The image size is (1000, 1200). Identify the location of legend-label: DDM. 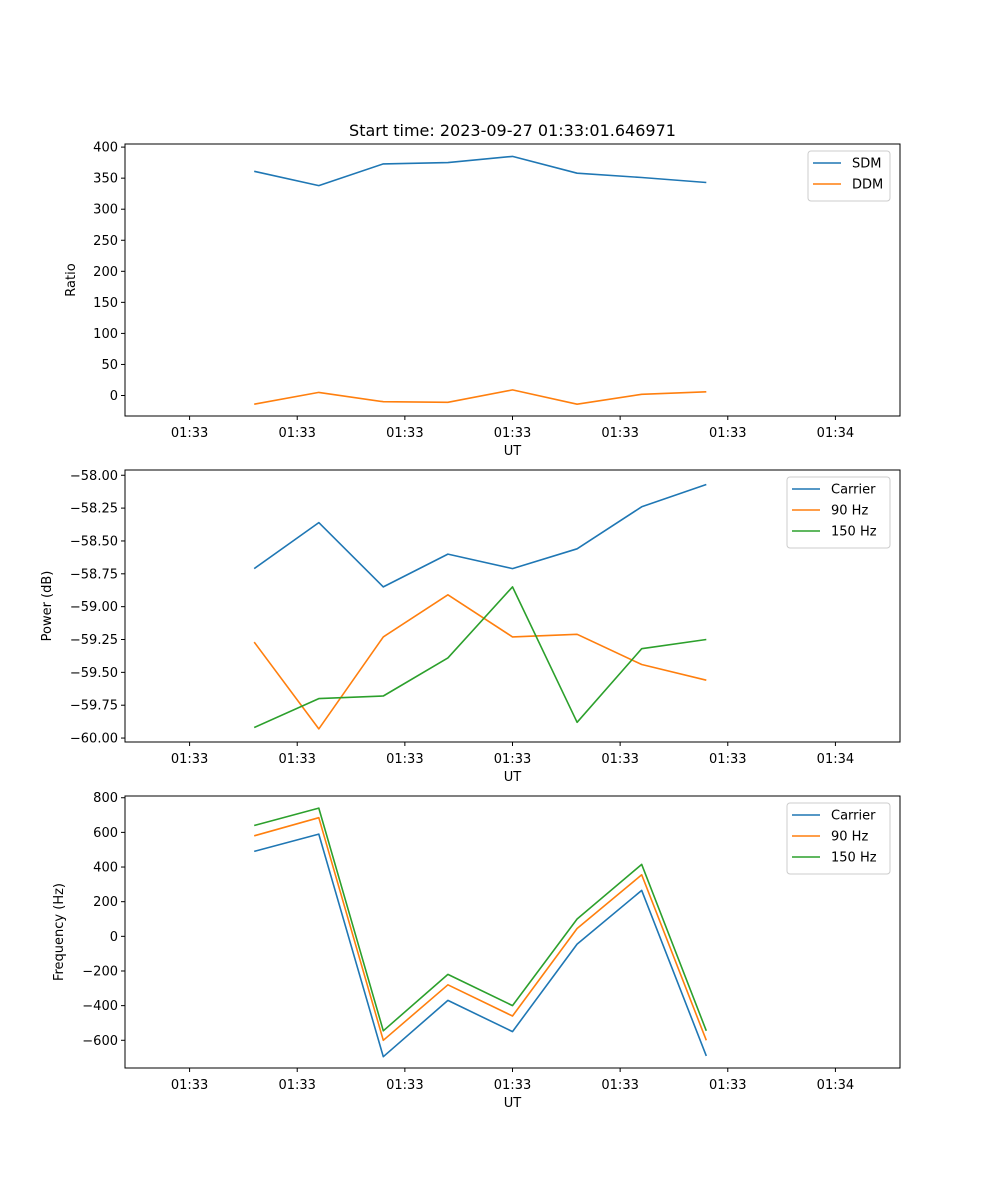
(867, 185).